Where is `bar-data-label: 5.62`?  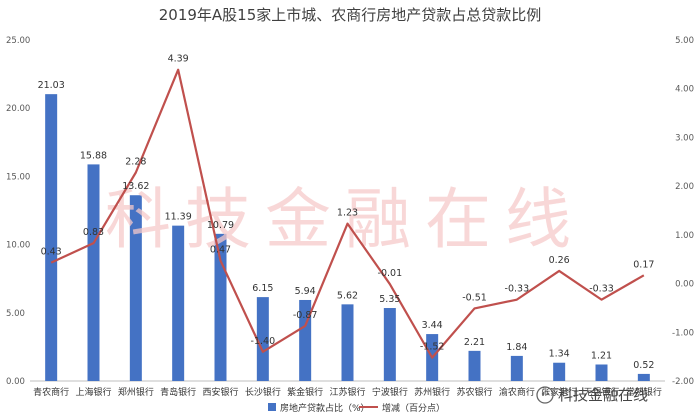
bar-data-label: 5.62 is located at coordinates (347, 295).